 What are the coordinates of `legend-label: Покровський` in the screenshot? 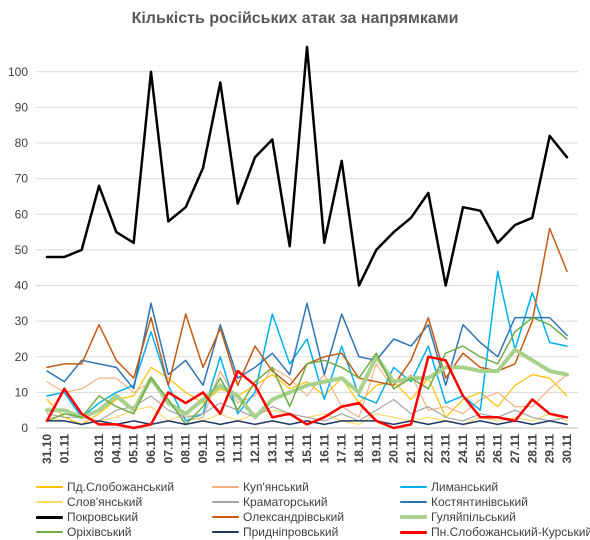 It's located at (103, 517).